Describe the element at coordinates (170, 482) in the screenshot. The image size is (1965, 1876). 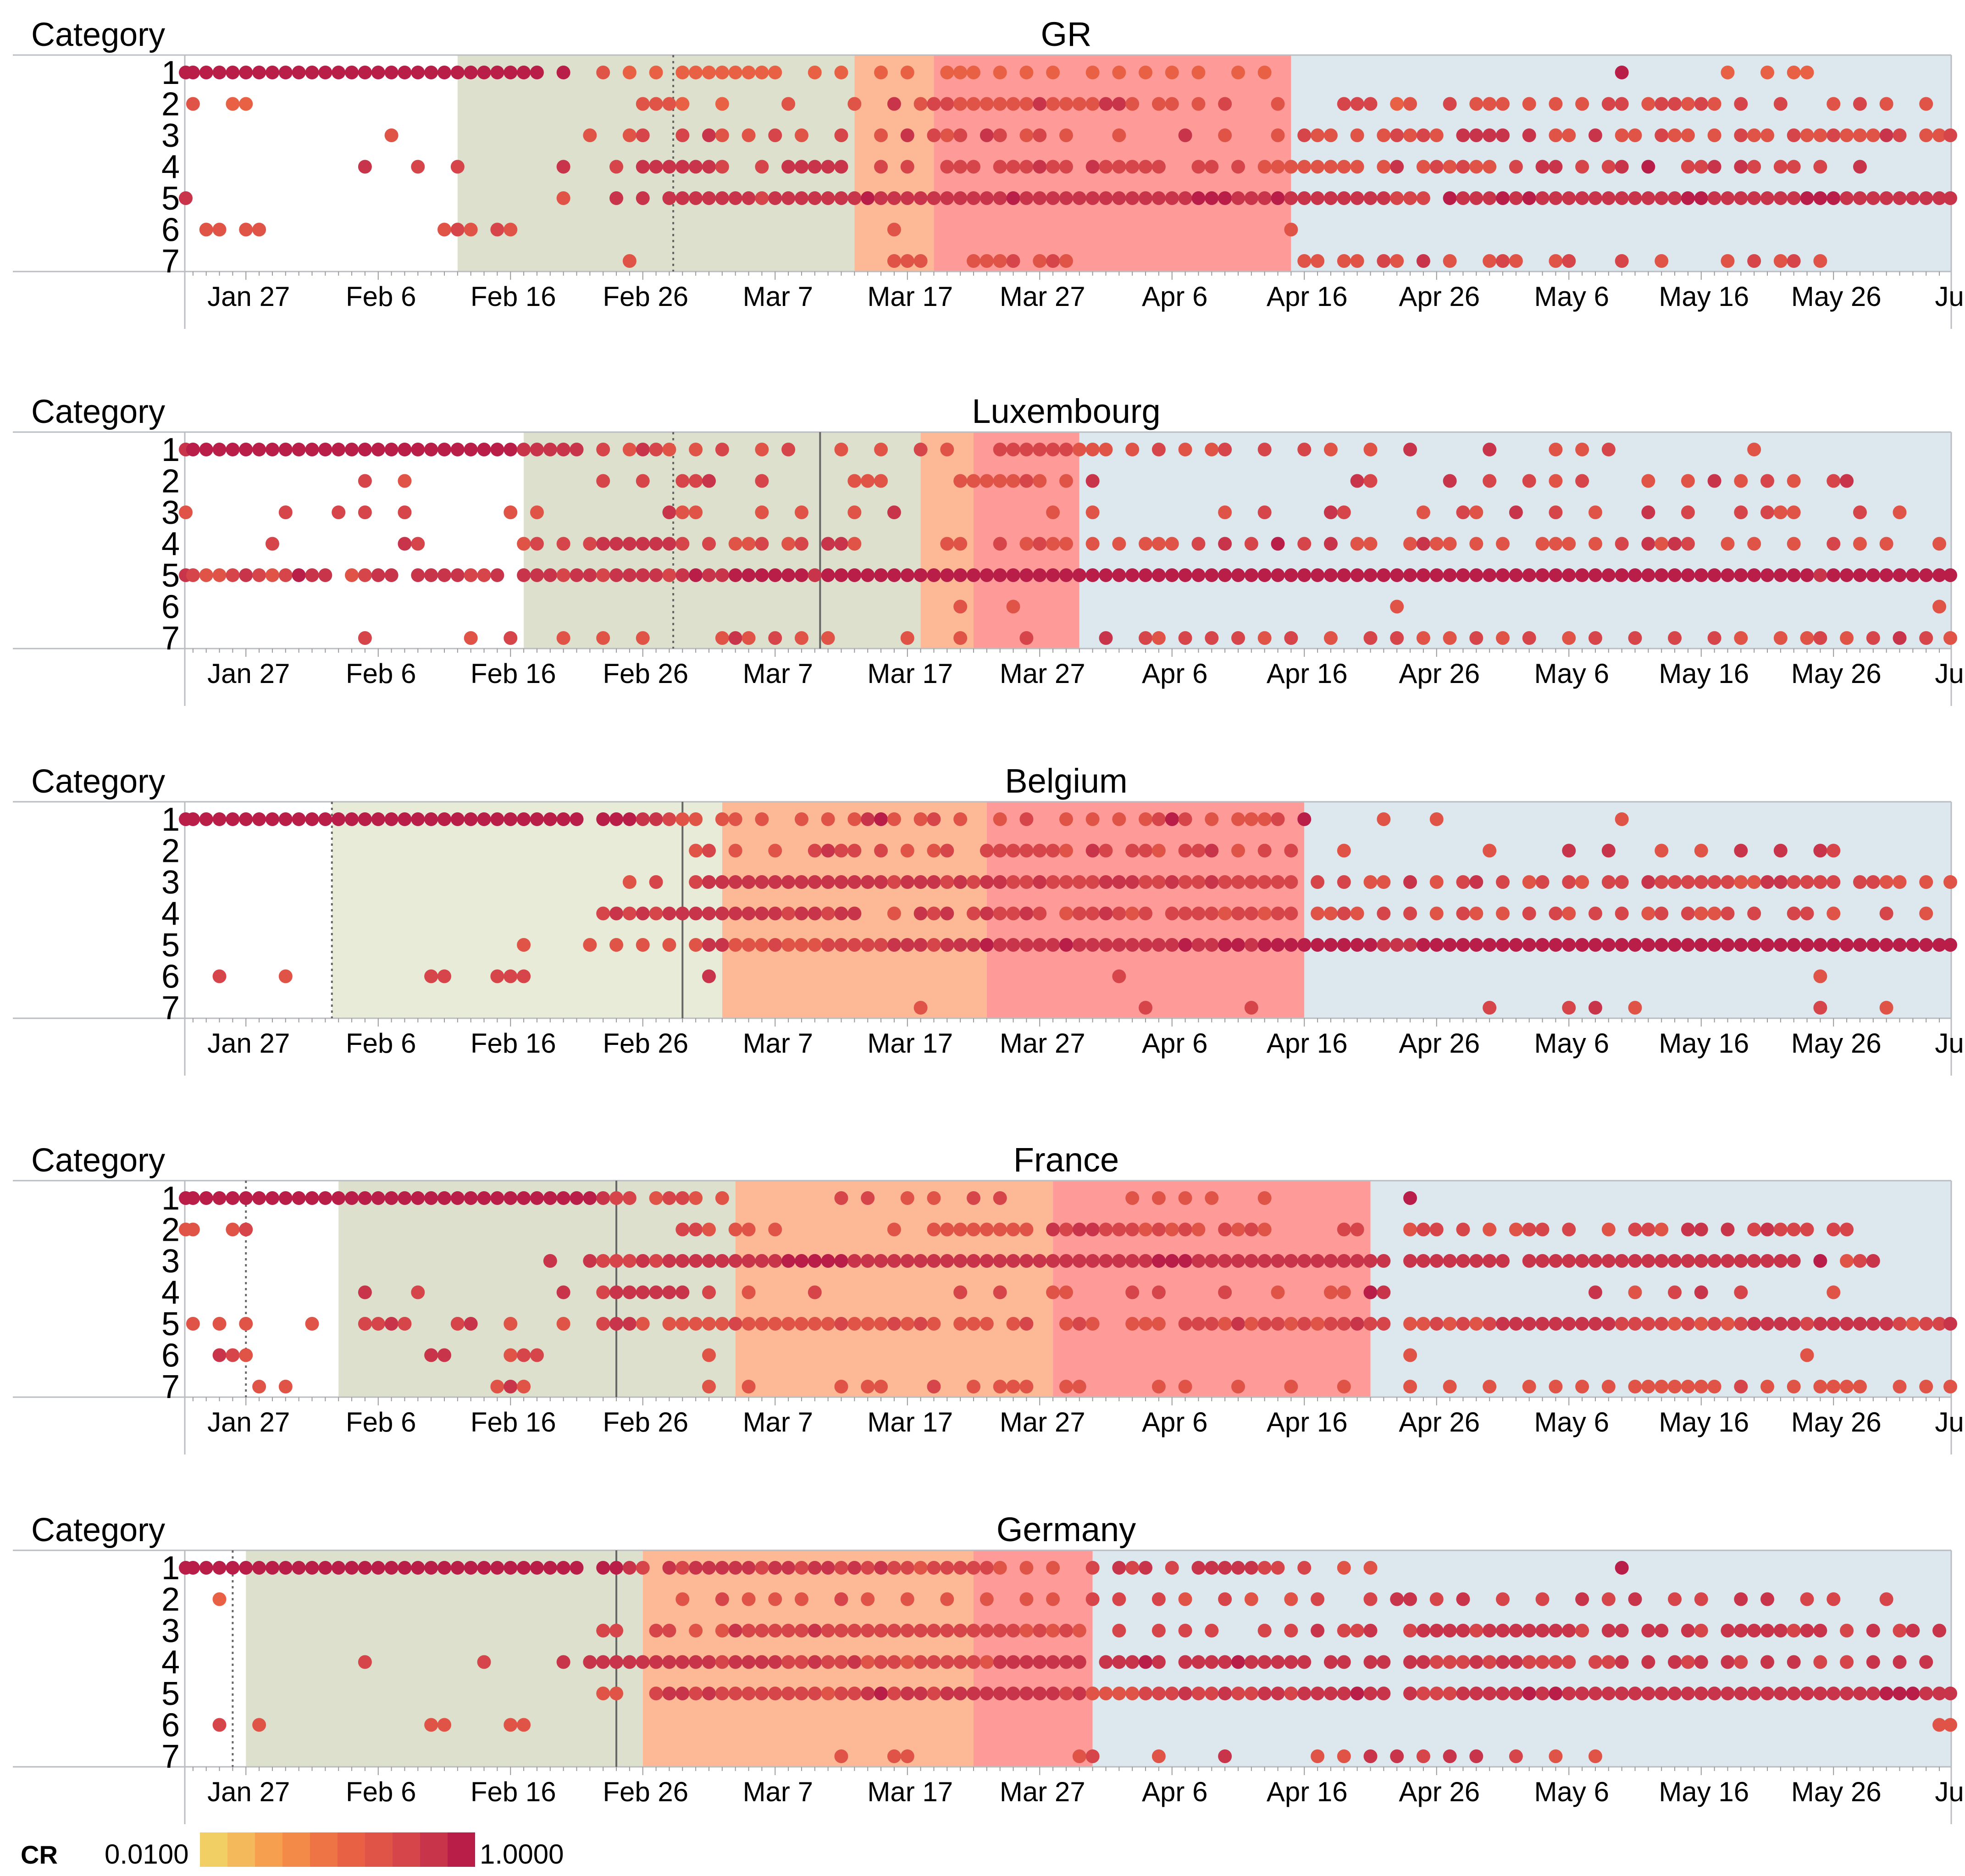
I see `category-label: 2` at that location.